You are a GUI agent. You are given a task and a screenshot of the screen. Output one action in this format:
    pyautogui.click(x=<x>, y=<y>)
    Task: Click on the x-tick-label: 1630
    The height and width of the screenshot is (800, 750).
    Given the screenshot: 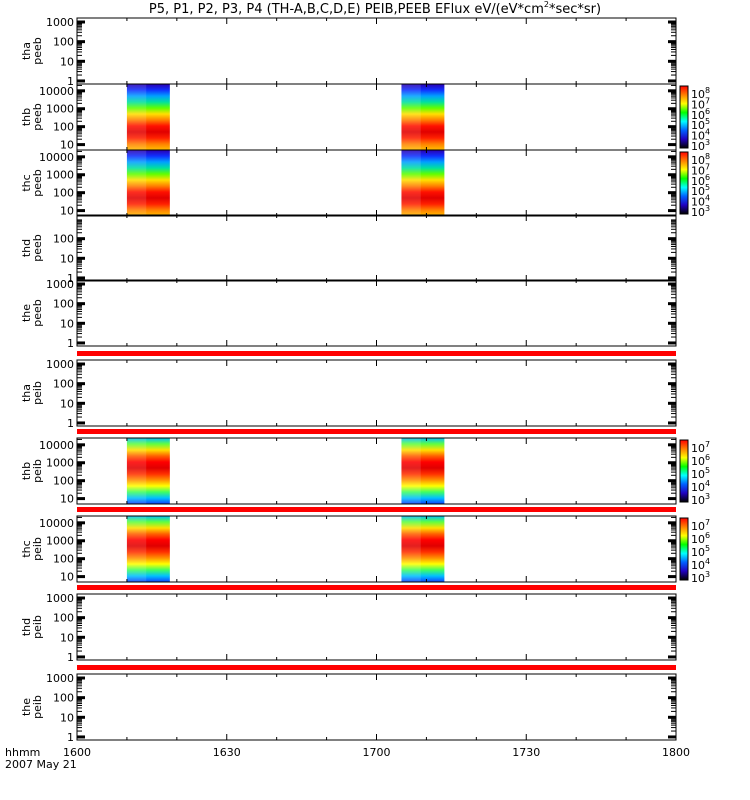 What is the action you would take?
    pyautogui.click(x=227, y=752)
    